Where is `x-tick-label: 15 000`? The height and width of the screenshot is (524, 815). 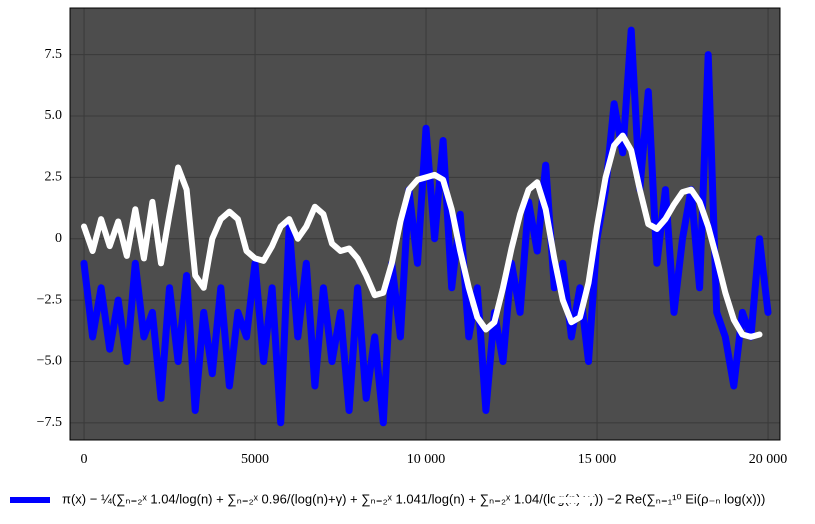
x-tick-label: 15 000 is located at coordinates (597, 459).